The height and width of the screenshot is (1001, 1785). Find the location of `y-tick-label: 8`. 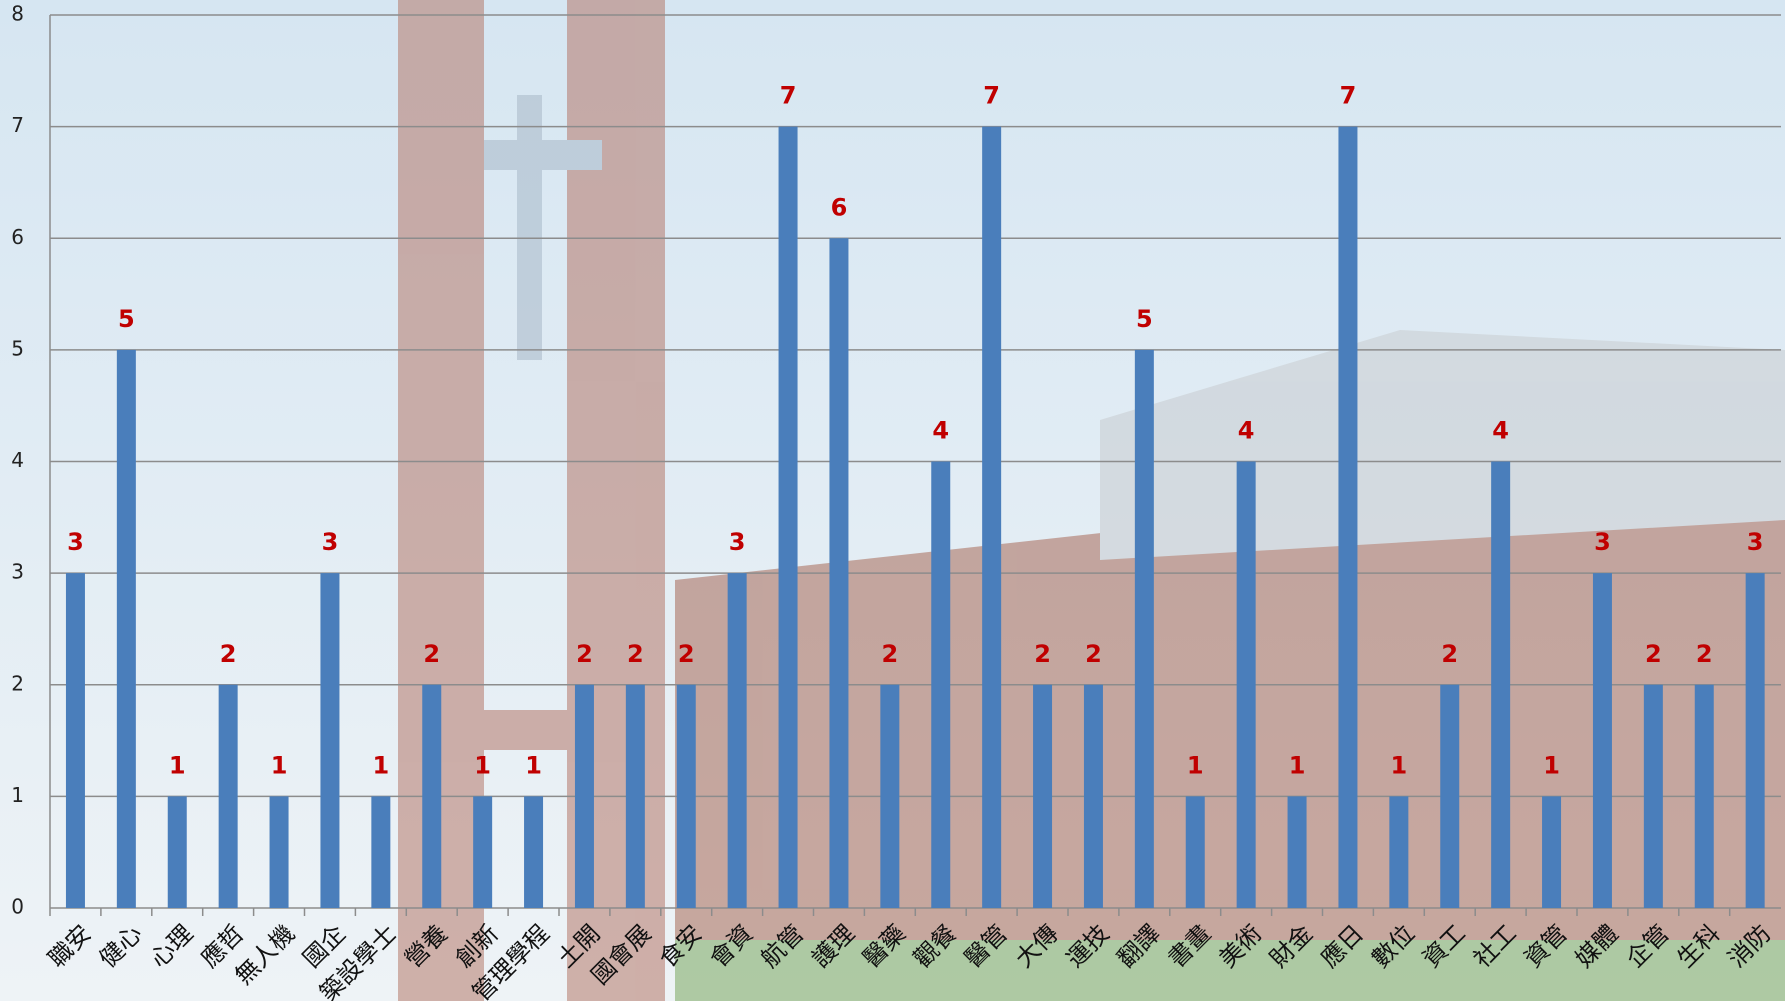

y-tick-label: 8 is located at coordinates (17, 14).